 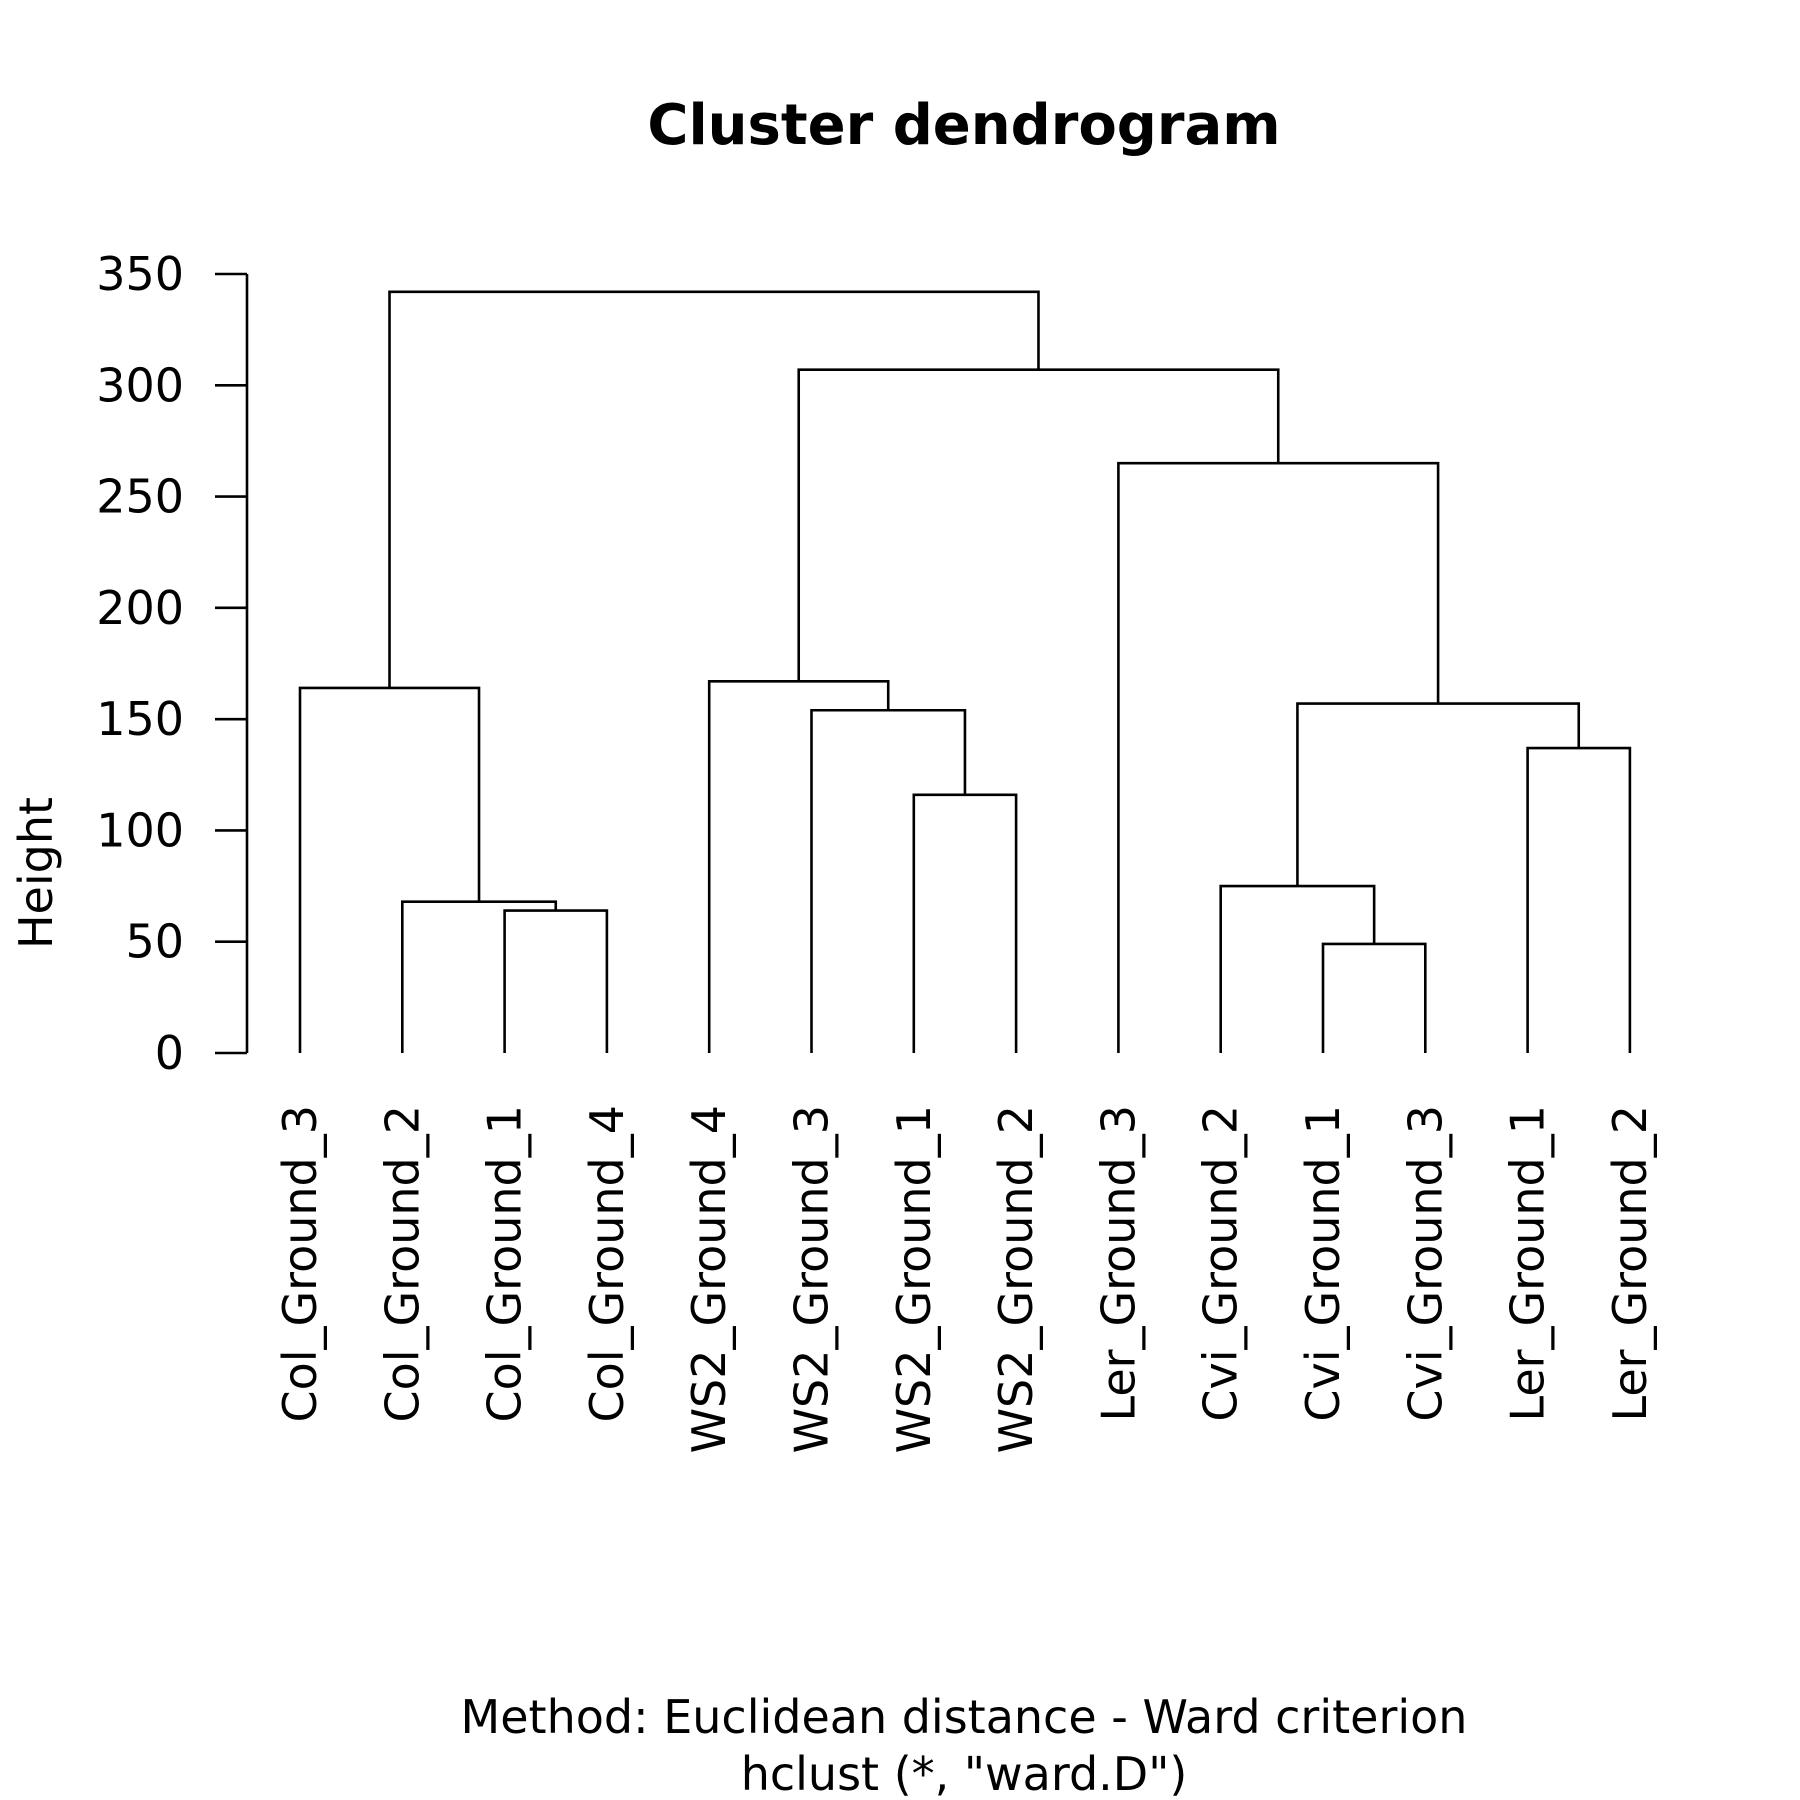 I want to click on leaf-label: Ler_Ground_3, so click(x=1118, y=1263).